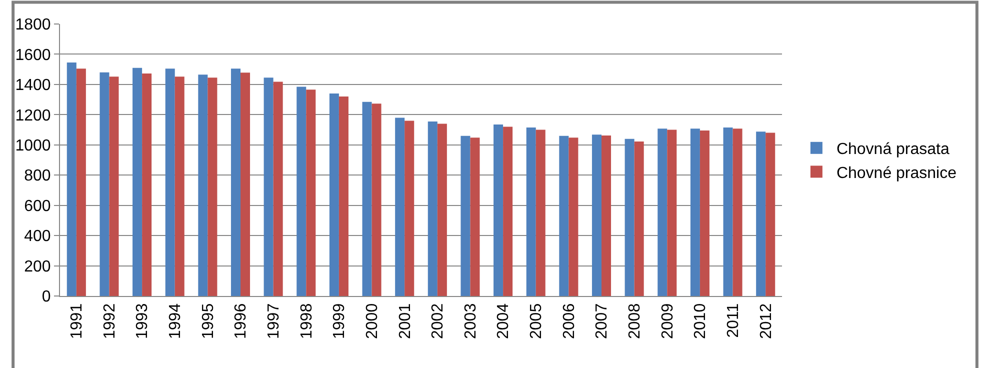 This screenshot has width=982, height=368. What do you see at coordinates (33, 55) in the screenshot?
I see `y-tick-label: 1600` at bounding box center [33, 55].